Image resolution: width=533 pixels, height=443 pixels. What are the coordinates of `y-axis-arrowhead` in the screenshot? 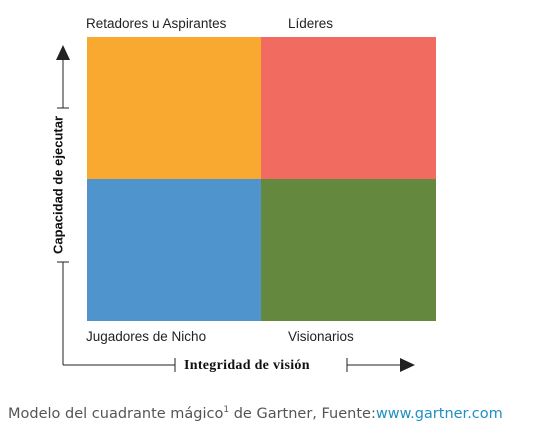 It's located at (63, 52).